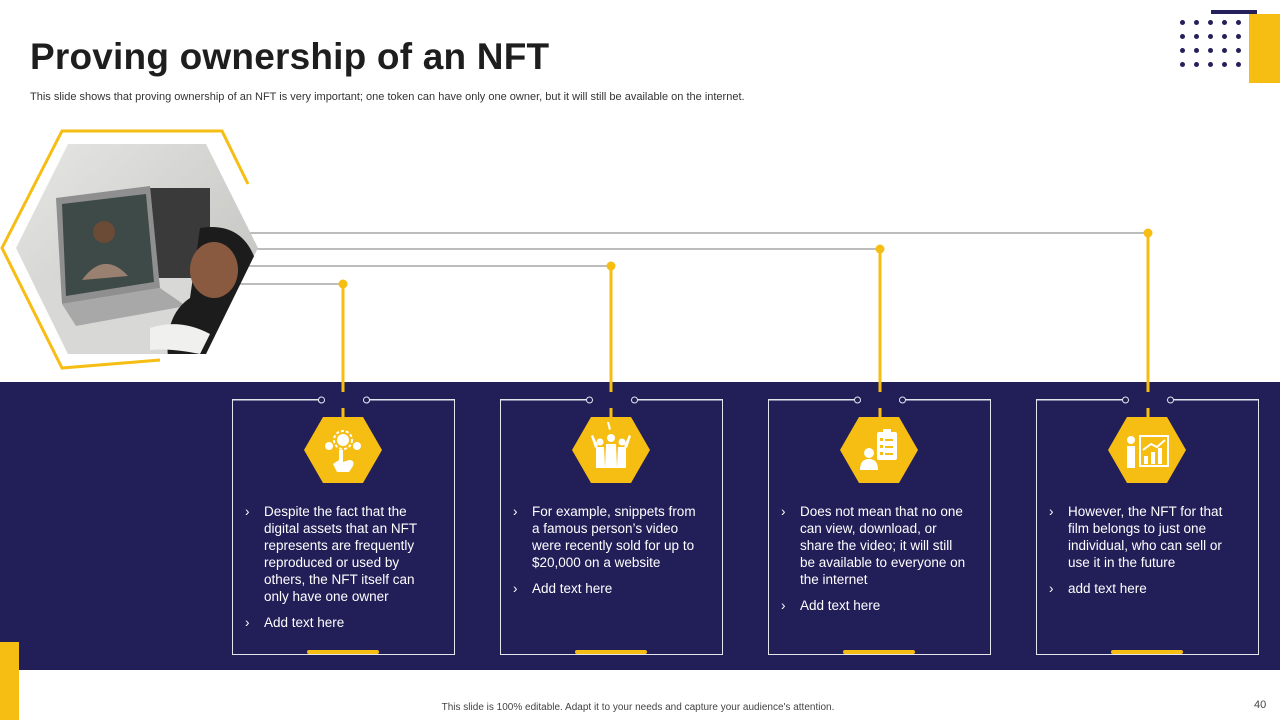 This screenshot has width=1280, height=720. I want to click on card-1-tab, so click(343, 652).